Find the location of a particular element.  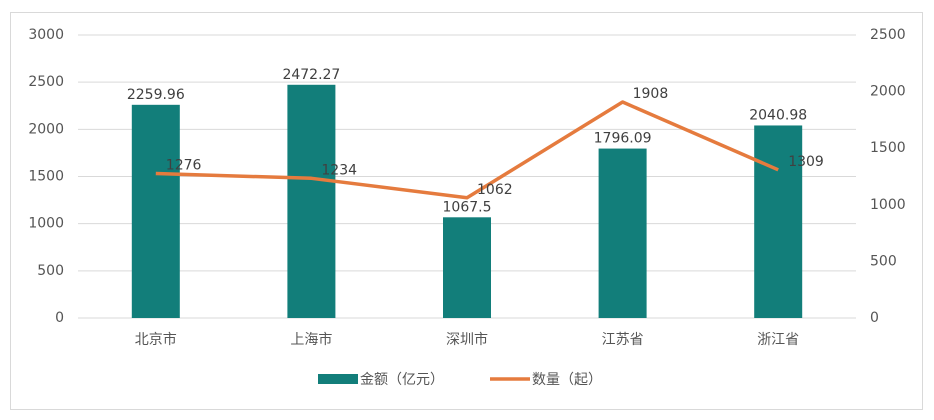

y-tick-label: 2500 is located at coordinates (46, 82).